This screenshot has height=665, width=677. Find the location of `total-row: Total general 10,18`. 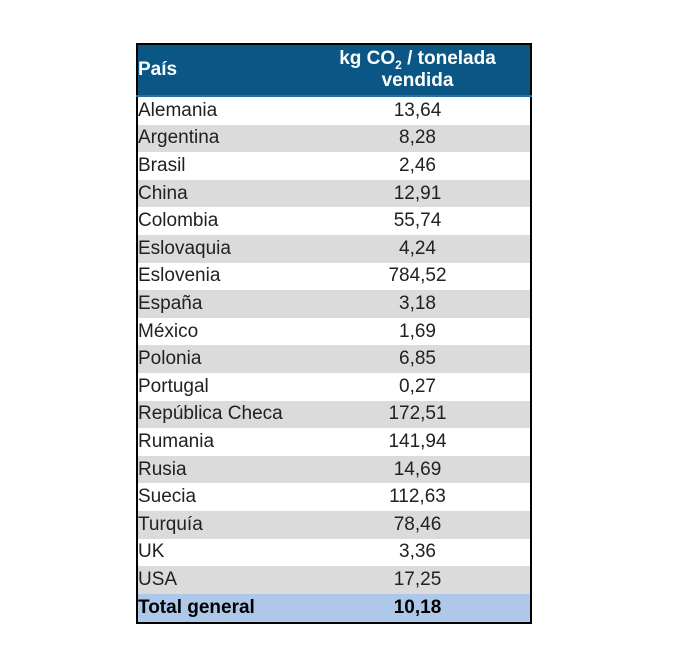

total-row: Total general 10,18 is located at coordinates (334, 608).